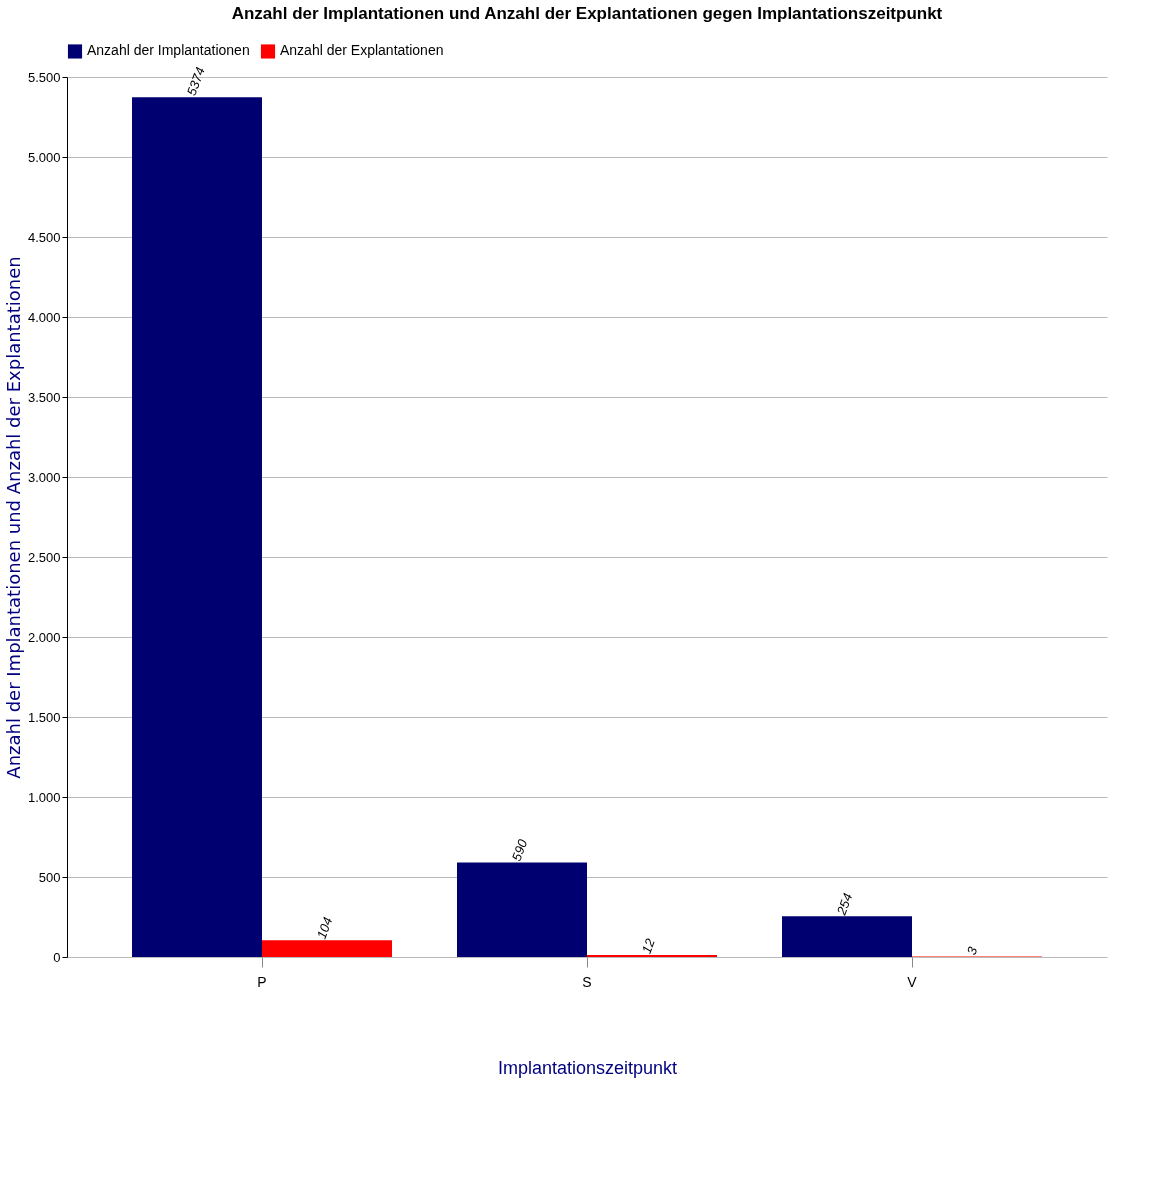 This screenshot has width=1161, height=1180. I want to click on y-tick-label: 2.500, so click(44, 557).